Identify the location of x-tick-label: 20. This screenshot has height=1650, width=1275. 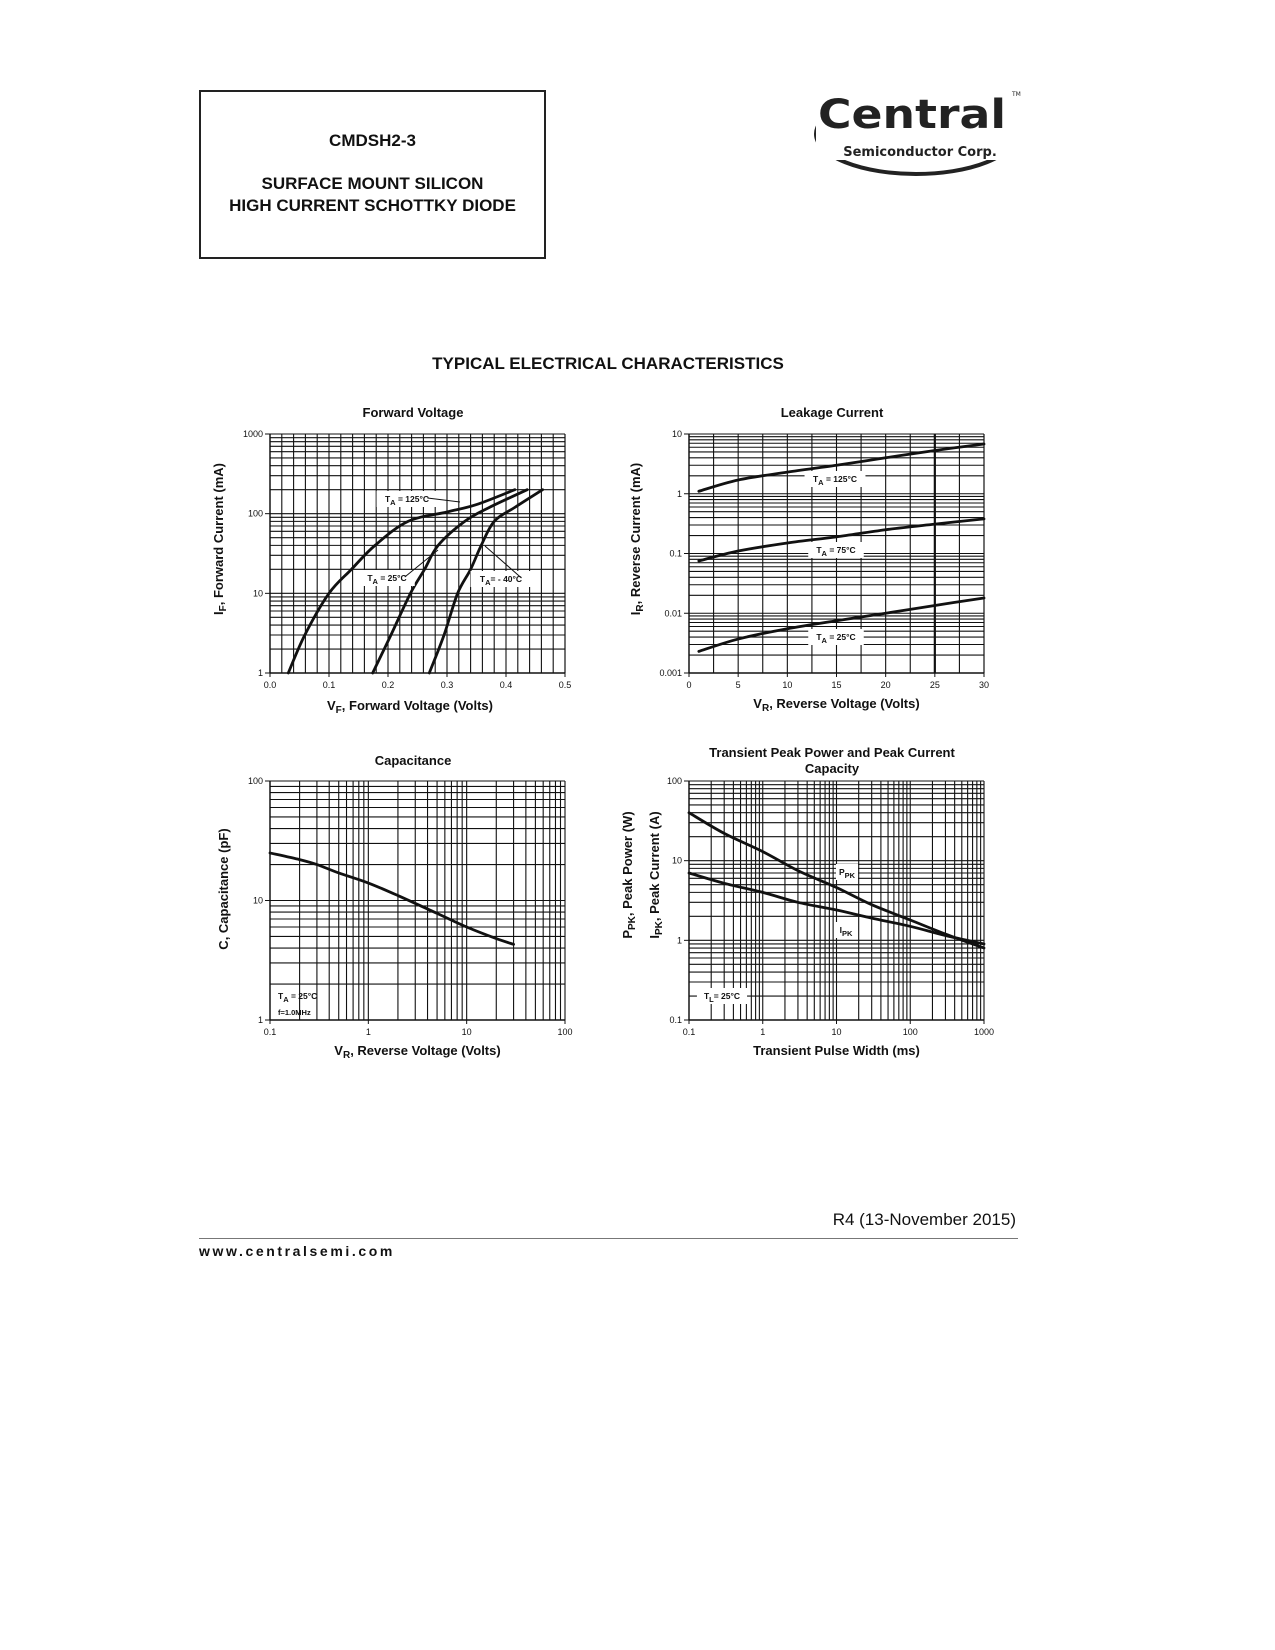
(886, 685).